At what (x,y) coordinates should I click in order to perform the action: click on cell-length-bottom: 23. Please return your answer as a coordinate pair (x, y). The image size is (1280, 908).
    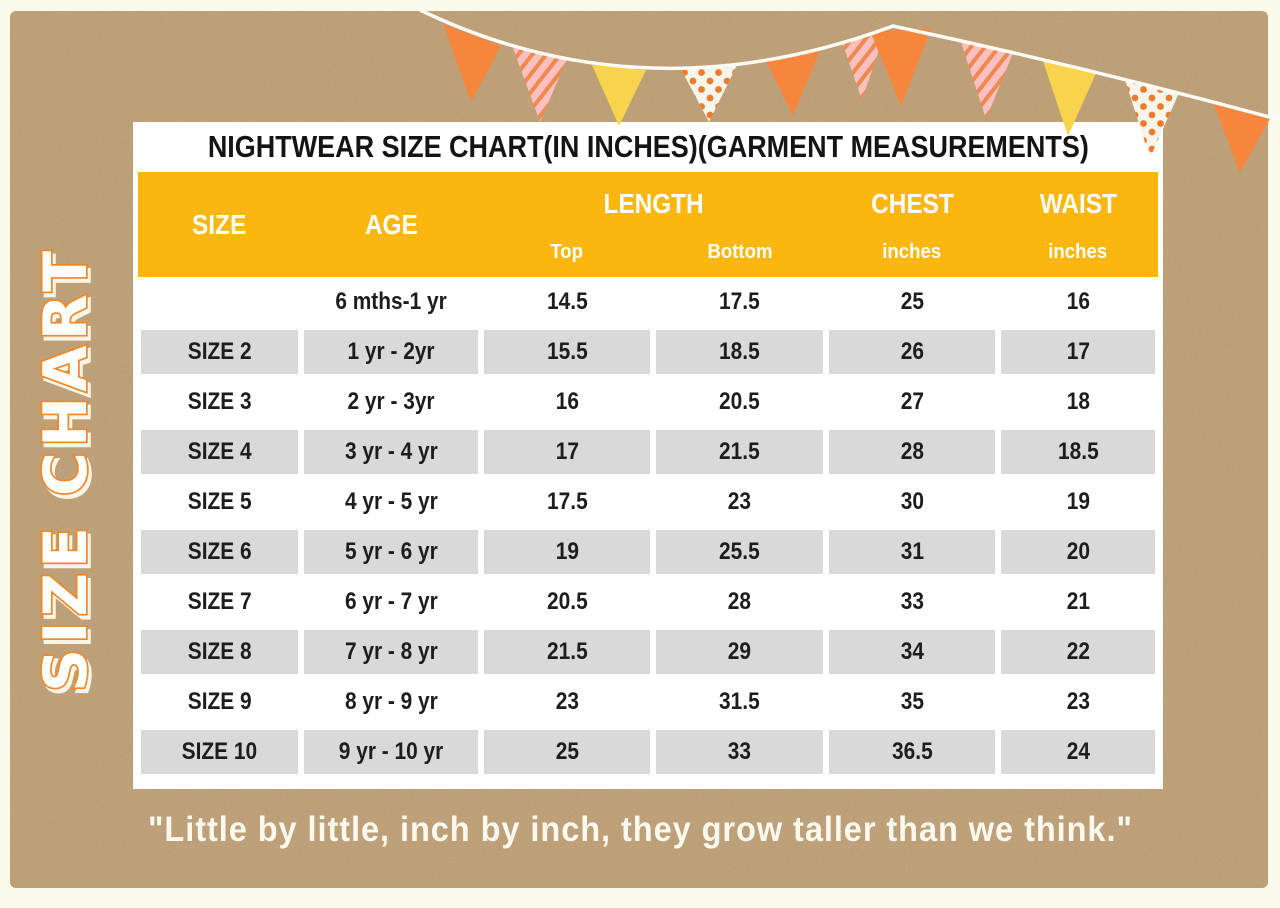
    Looking at the image, I should click on (740, 502).